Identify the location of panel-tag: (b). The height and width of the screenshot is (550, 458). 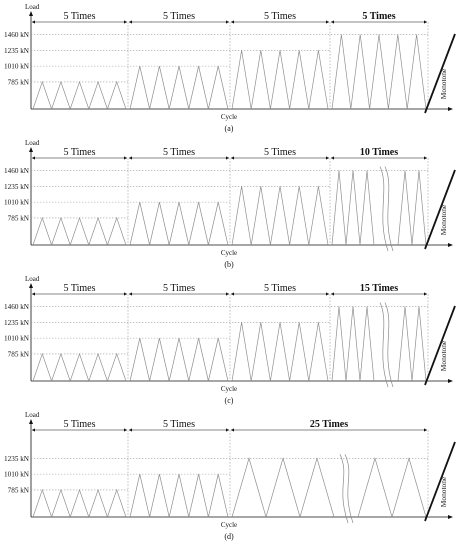
(229, 264).